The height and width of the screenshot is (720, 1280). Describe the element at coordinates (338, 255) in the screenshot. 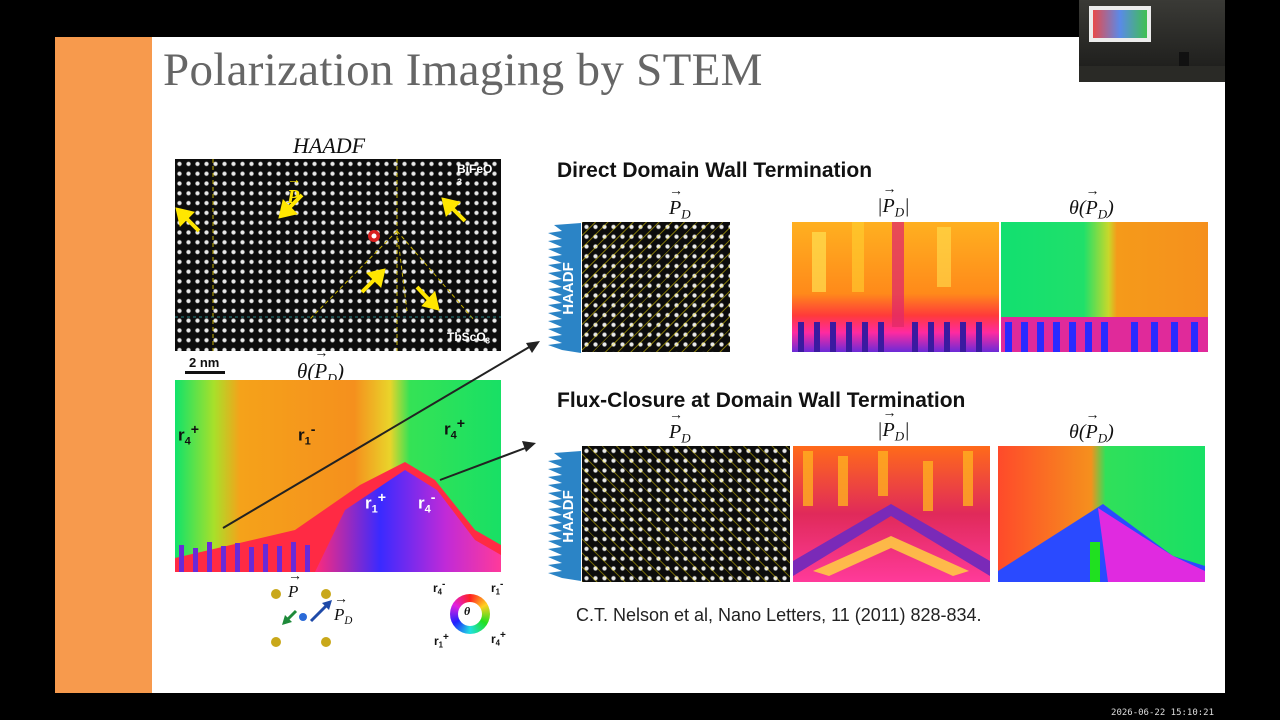

I see `haadf-image: BiFeO 3 TbScO3 → P` at that location.